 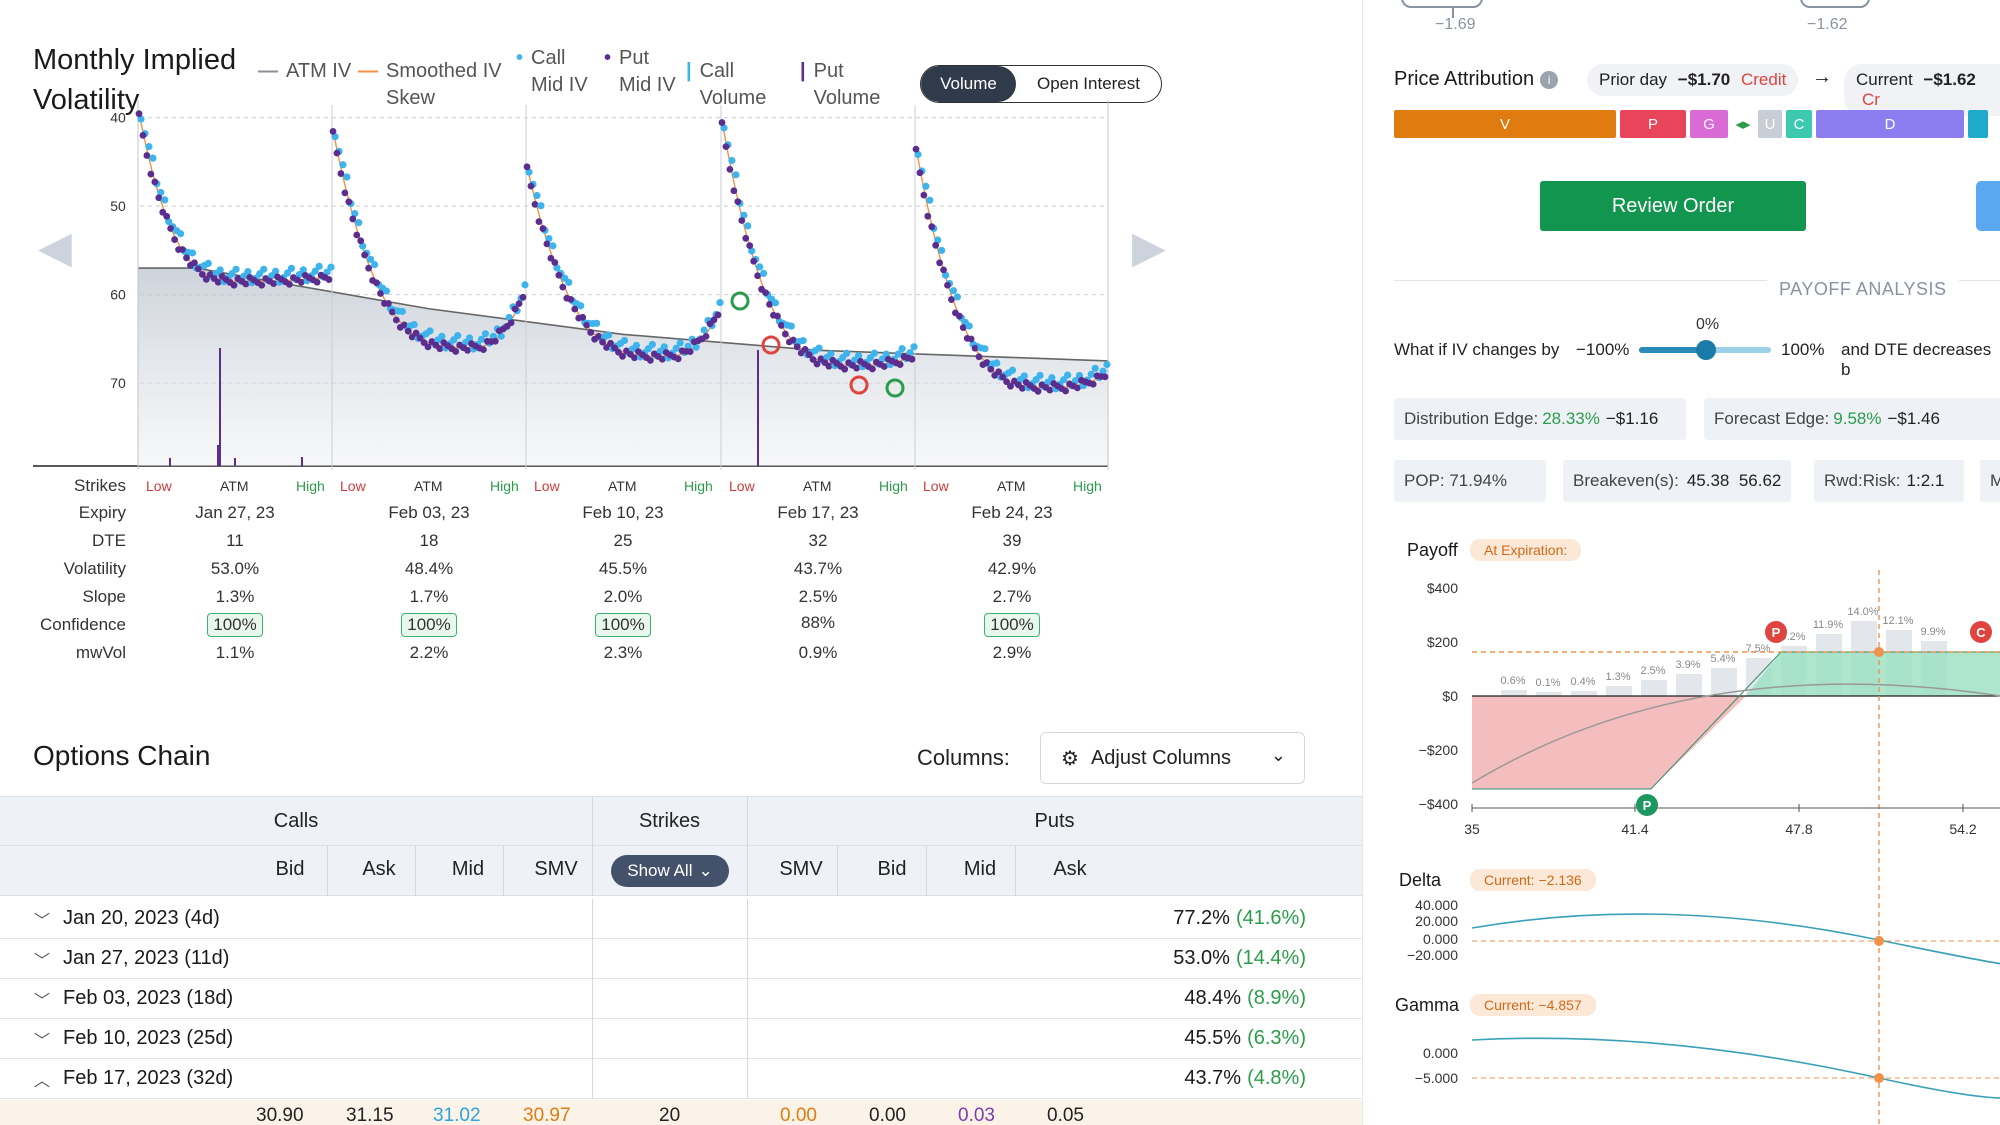 I want to click on distribution-edge-label: Distribution Edge:, so click(x=1471, y=418).